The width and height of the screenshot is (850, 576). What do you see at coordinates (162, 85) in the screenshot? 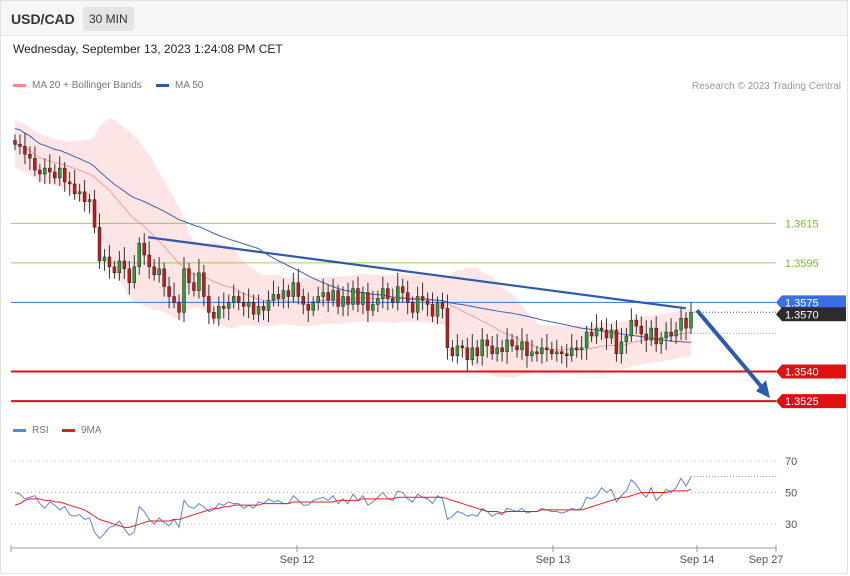
I see `ma50-swatch` at bounding box center [162, 85].